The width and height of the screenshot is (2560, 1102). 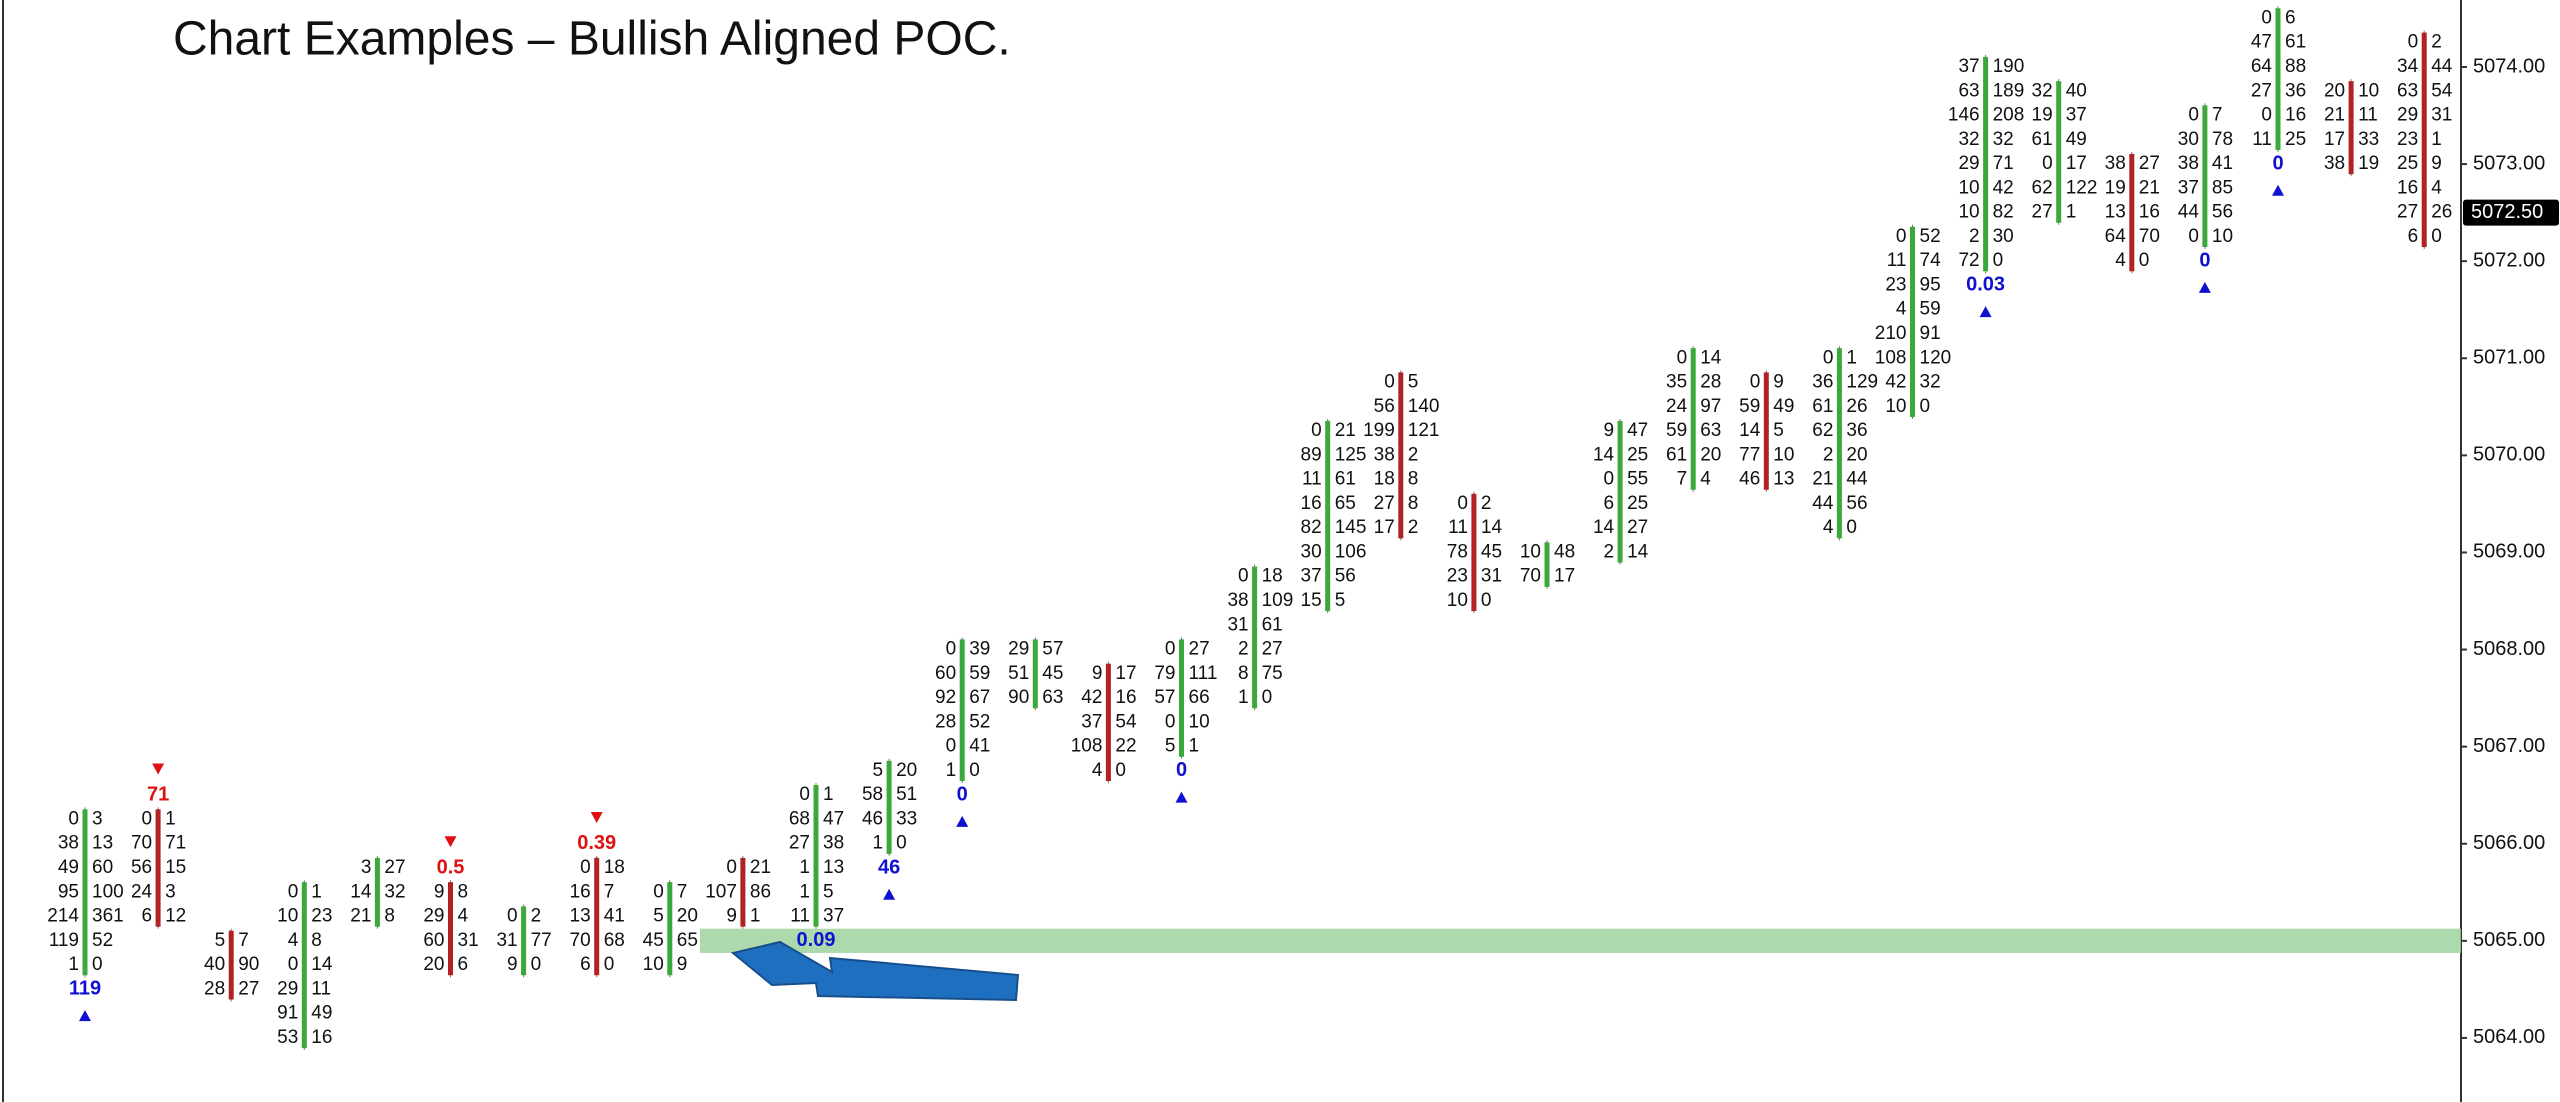 What do you see at coordinates (979, 649) in the screenshot?
I see `ask-volume: 39` at bounding box center [979, 649].